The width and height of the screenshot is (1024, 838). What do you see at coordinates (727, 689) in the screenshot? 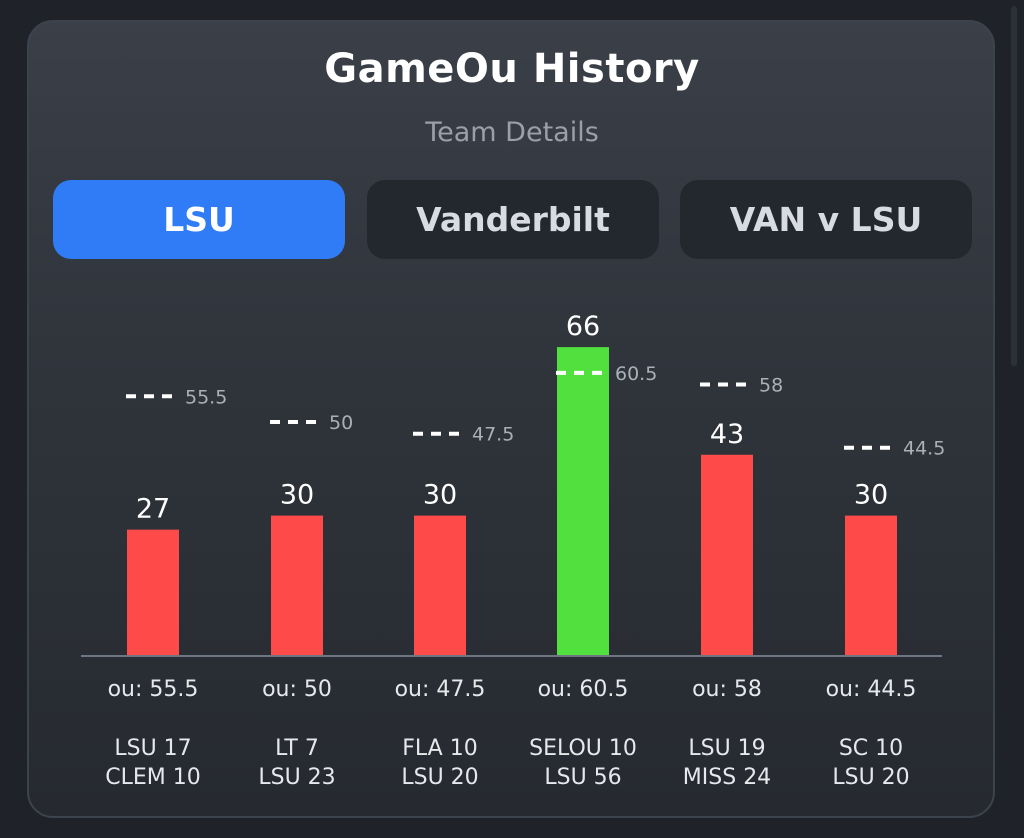
I see `ou-tick-label: ou: 58` at bounding box center [727, 689].